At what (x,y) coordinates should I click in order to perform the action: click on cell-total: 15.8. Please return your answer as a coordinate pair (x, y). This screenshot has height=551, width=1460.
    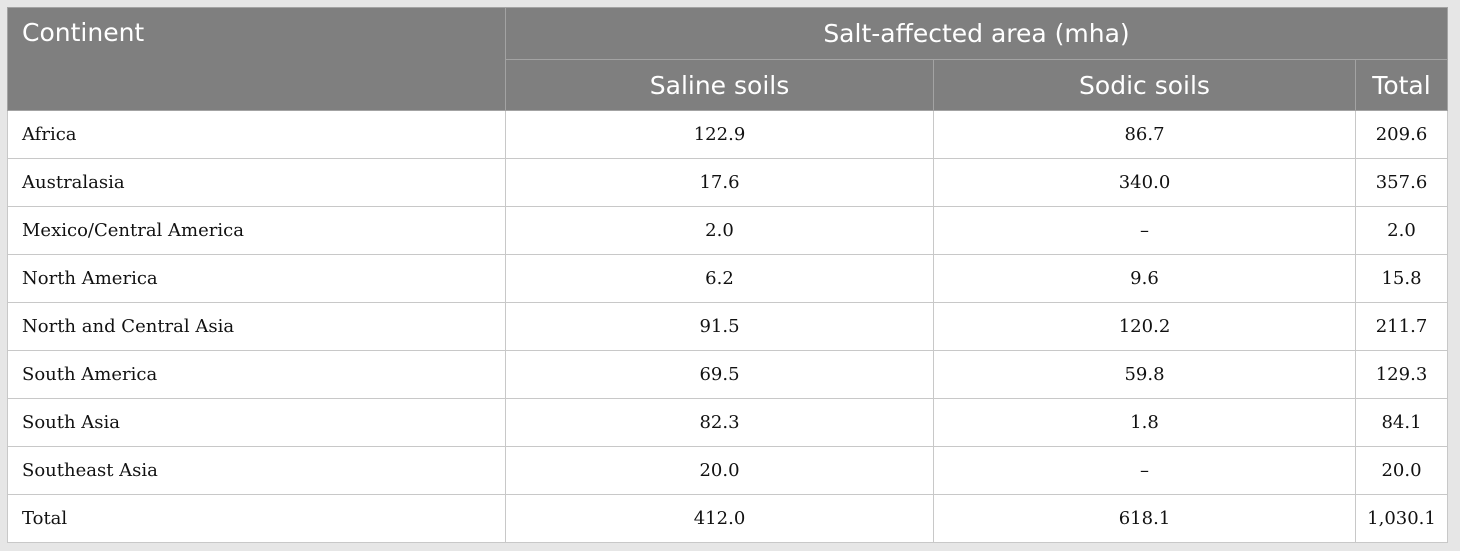
    Looking at the image, I should click on (1401, 278).